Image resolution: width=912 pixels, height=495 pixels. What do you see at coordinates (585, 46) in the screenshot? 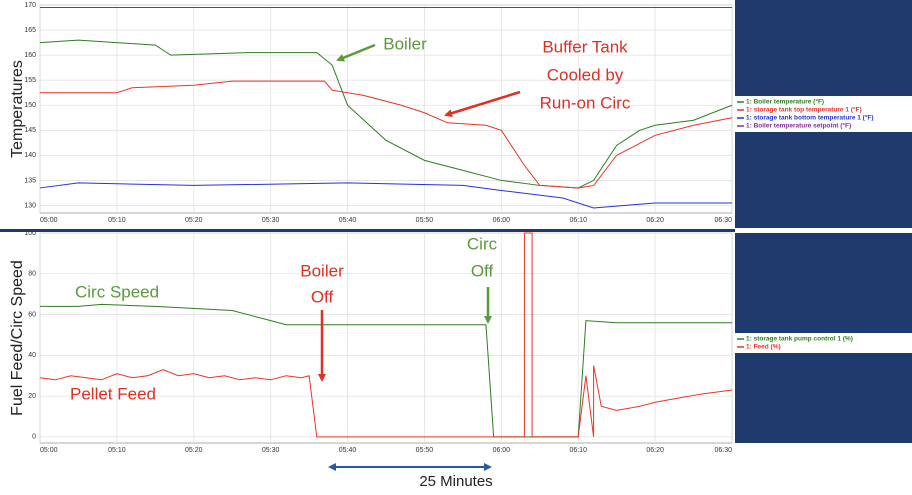
I see `annotation: Buffer Tank` at bounding box center [585, 46].